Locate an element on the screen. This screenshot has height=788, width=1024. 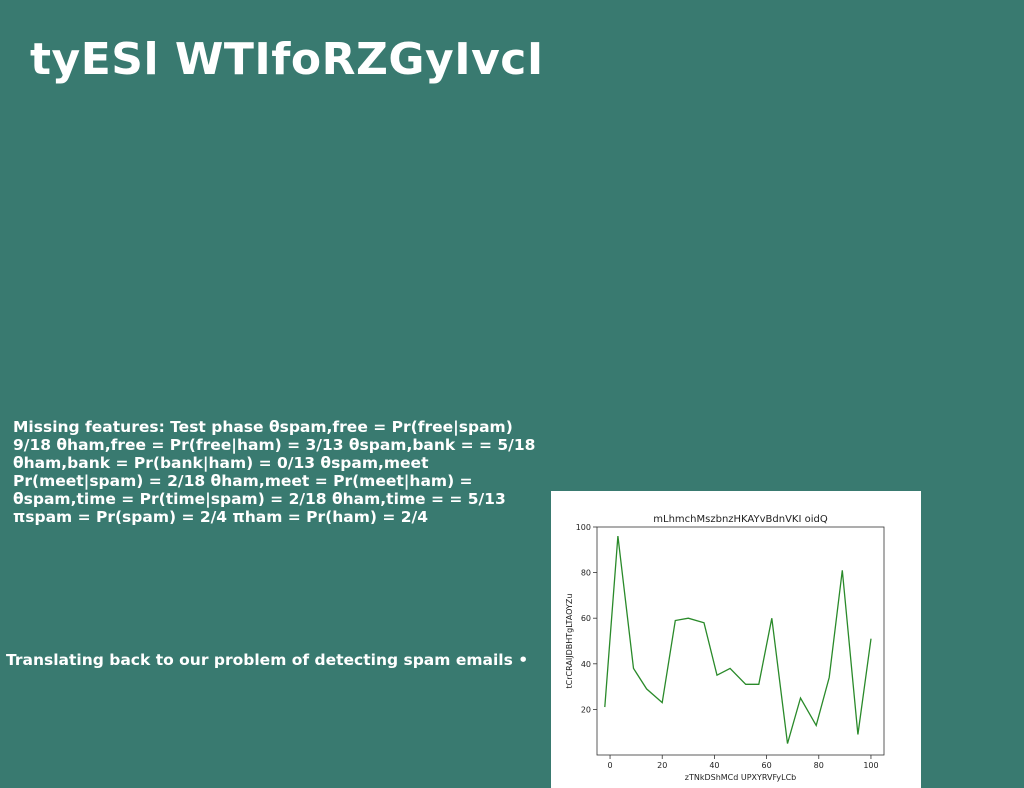
y-axis: 20 40 60 80 100 is located at coordinates (586, 618).